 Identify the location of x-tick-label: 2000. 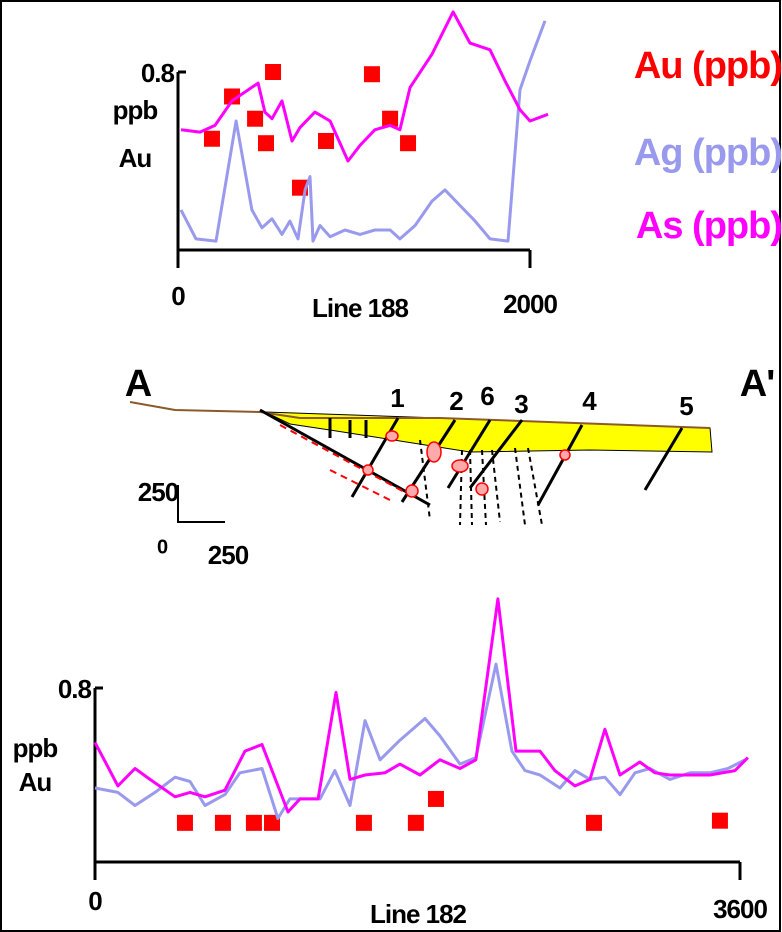
(530, 304).